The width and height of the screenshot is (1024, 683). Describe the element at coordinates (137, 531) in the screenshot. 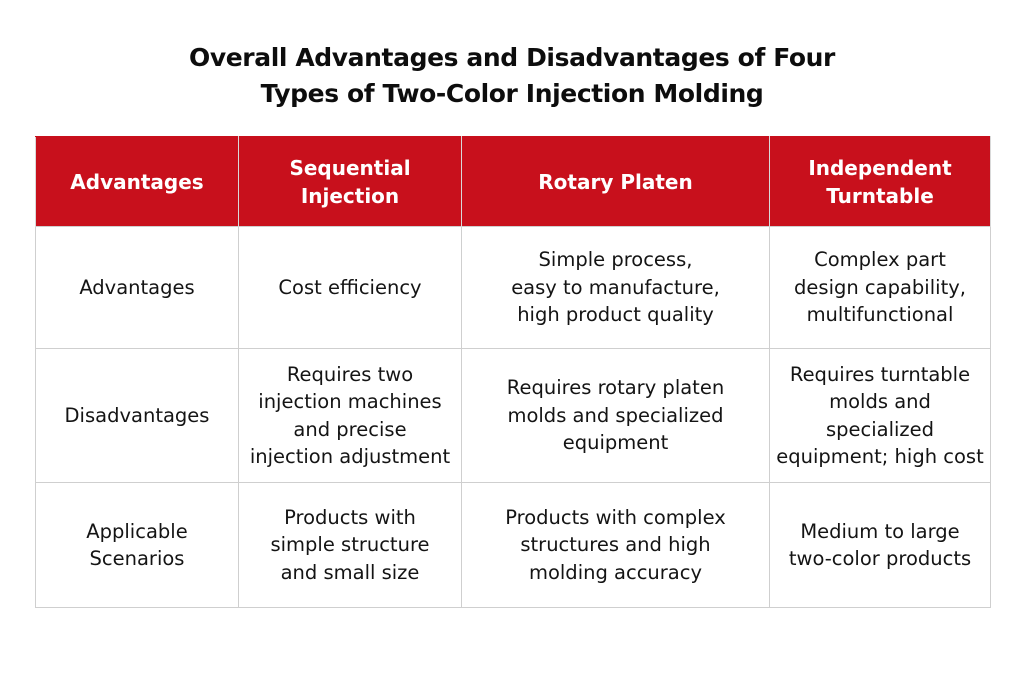

I see `cell-line: Applicable` at that location.